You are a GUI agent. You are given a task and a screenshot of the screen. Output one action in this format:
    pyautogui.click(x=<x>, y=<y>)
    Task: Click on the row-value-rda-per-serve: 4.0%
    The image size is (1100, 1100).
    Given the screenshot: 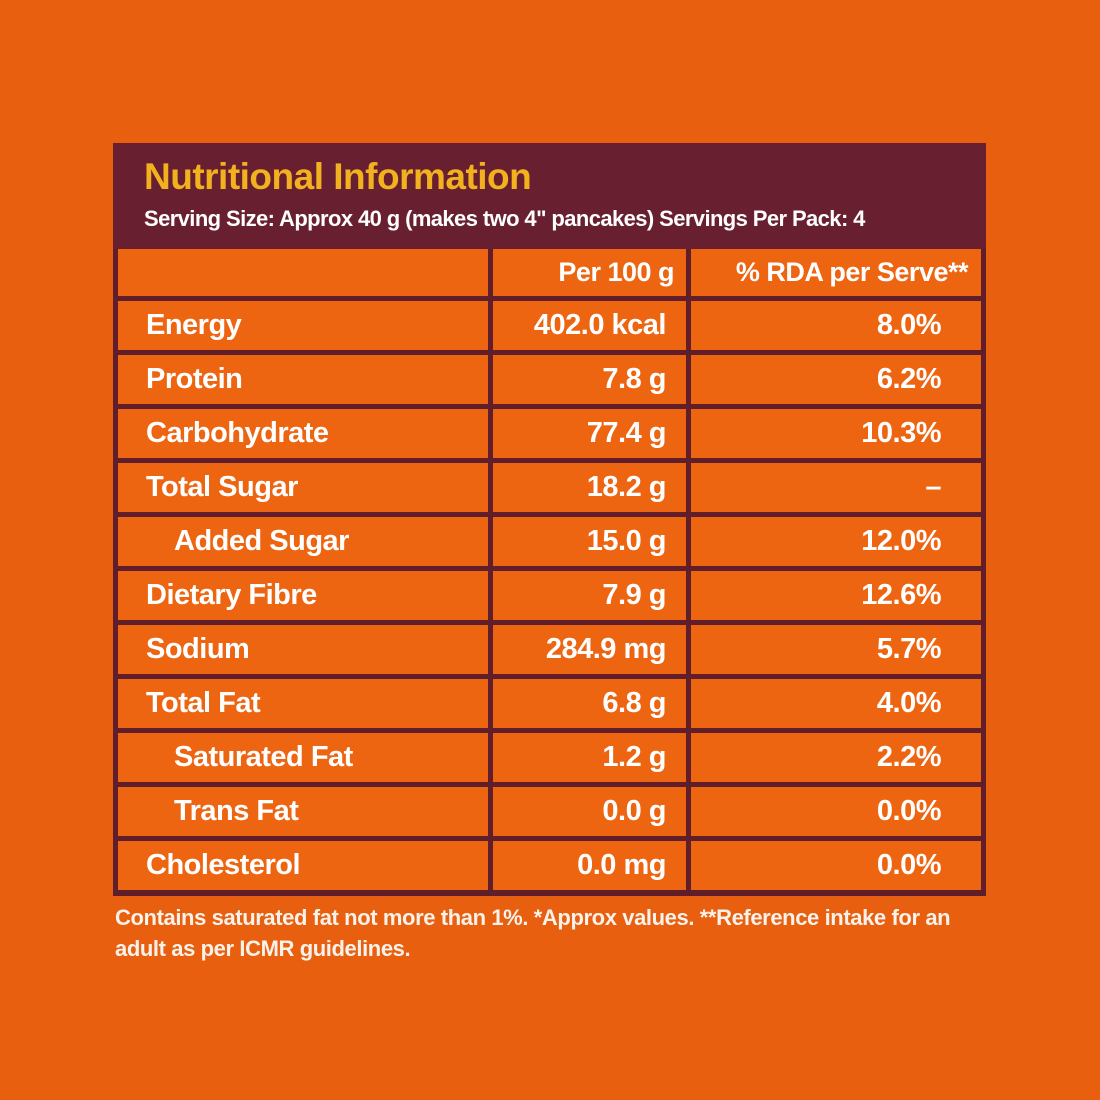 What is the action you would take?
    pyautogui.click(x=836, y=703)
    